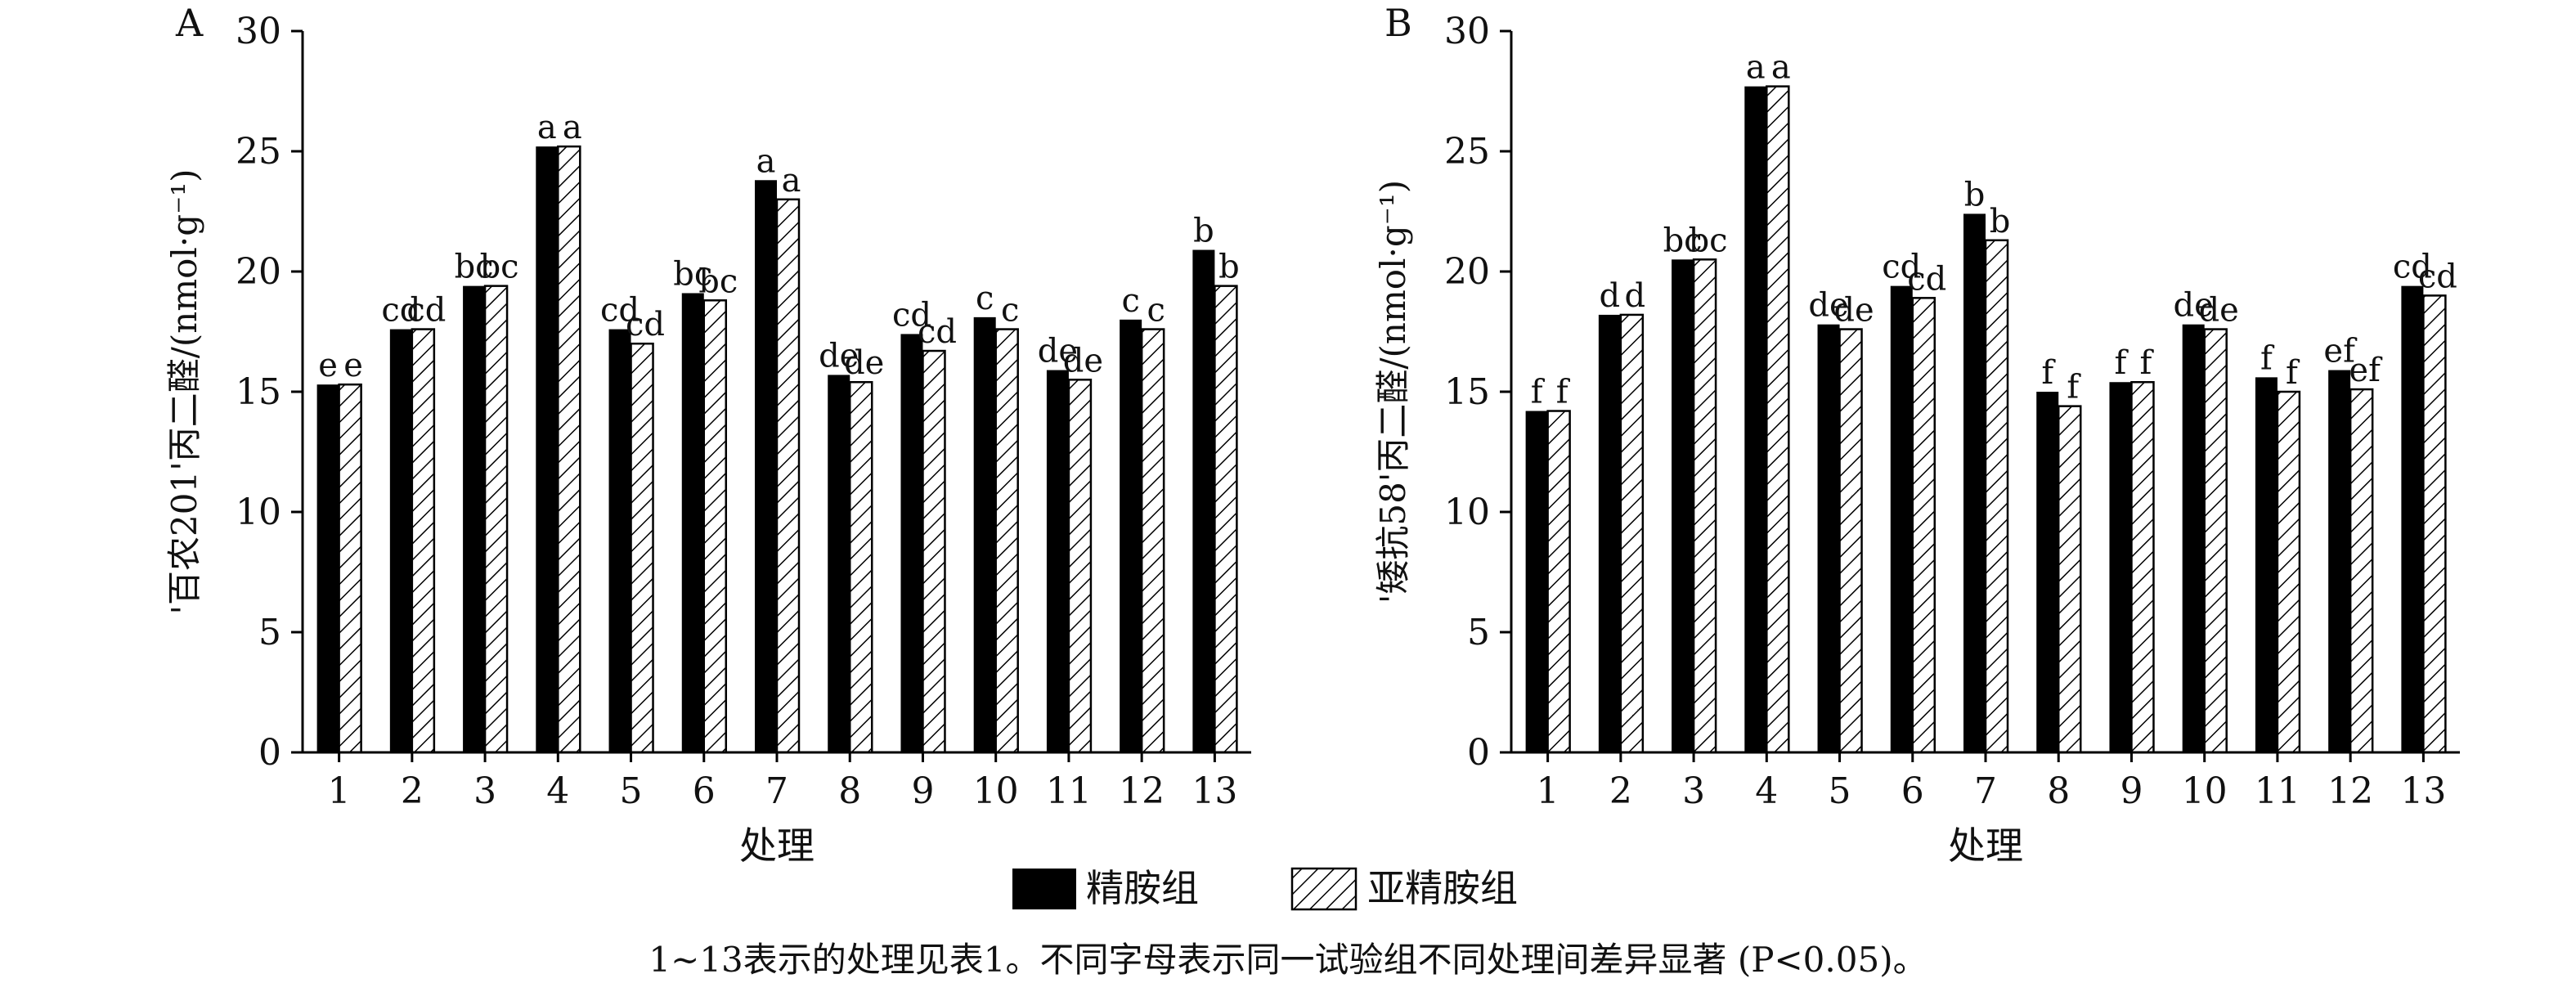 Image resolution: width=2576 pixels, height=1001 pixels. I want to click on significance-label-series-2: b, so click(2000, 221).